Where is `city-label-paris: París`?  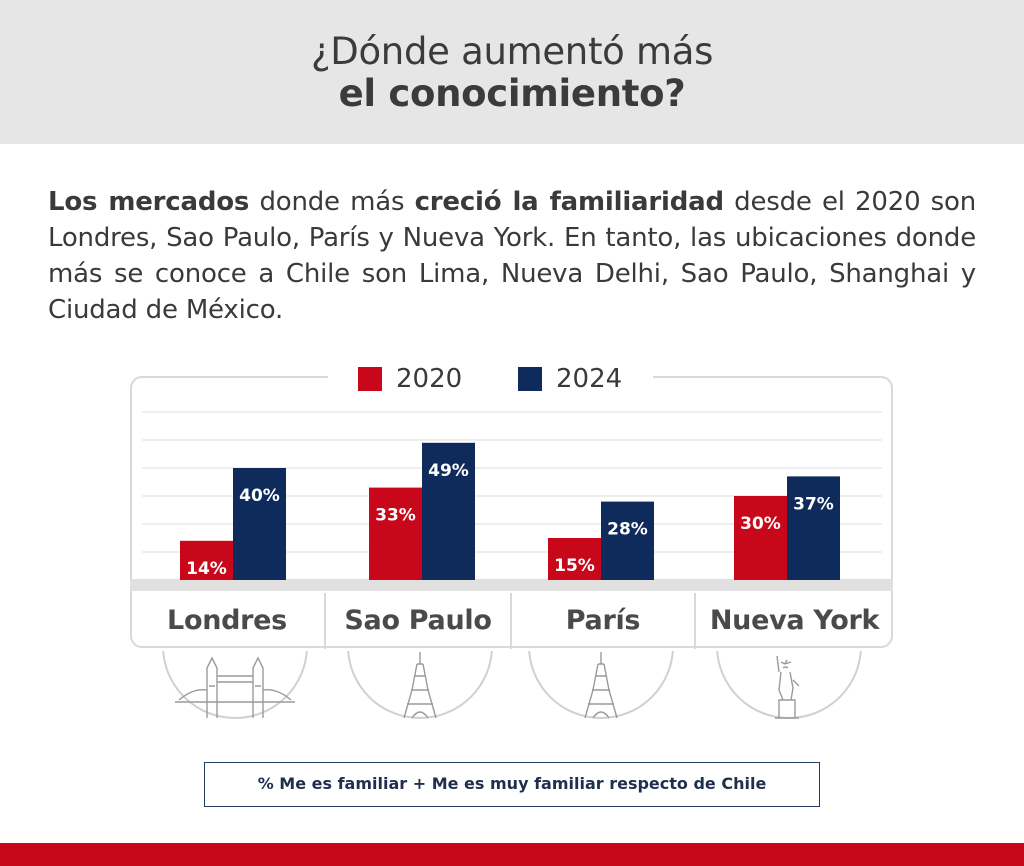 city-label-paris: París is located at coordinates (603, 620).